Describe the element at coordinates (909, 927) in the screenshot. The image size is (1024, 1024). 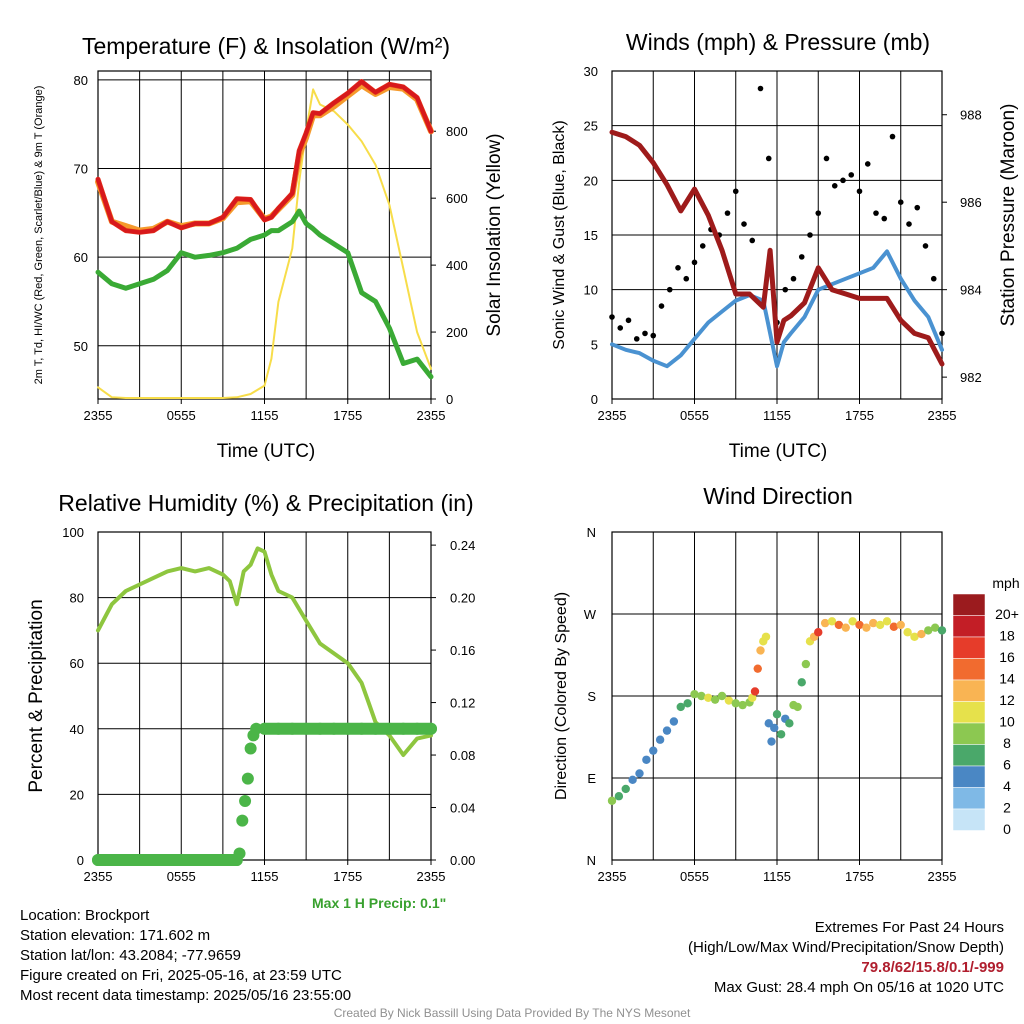
I see `extremes-title: Extremes For Past 24 Hours` at that location.